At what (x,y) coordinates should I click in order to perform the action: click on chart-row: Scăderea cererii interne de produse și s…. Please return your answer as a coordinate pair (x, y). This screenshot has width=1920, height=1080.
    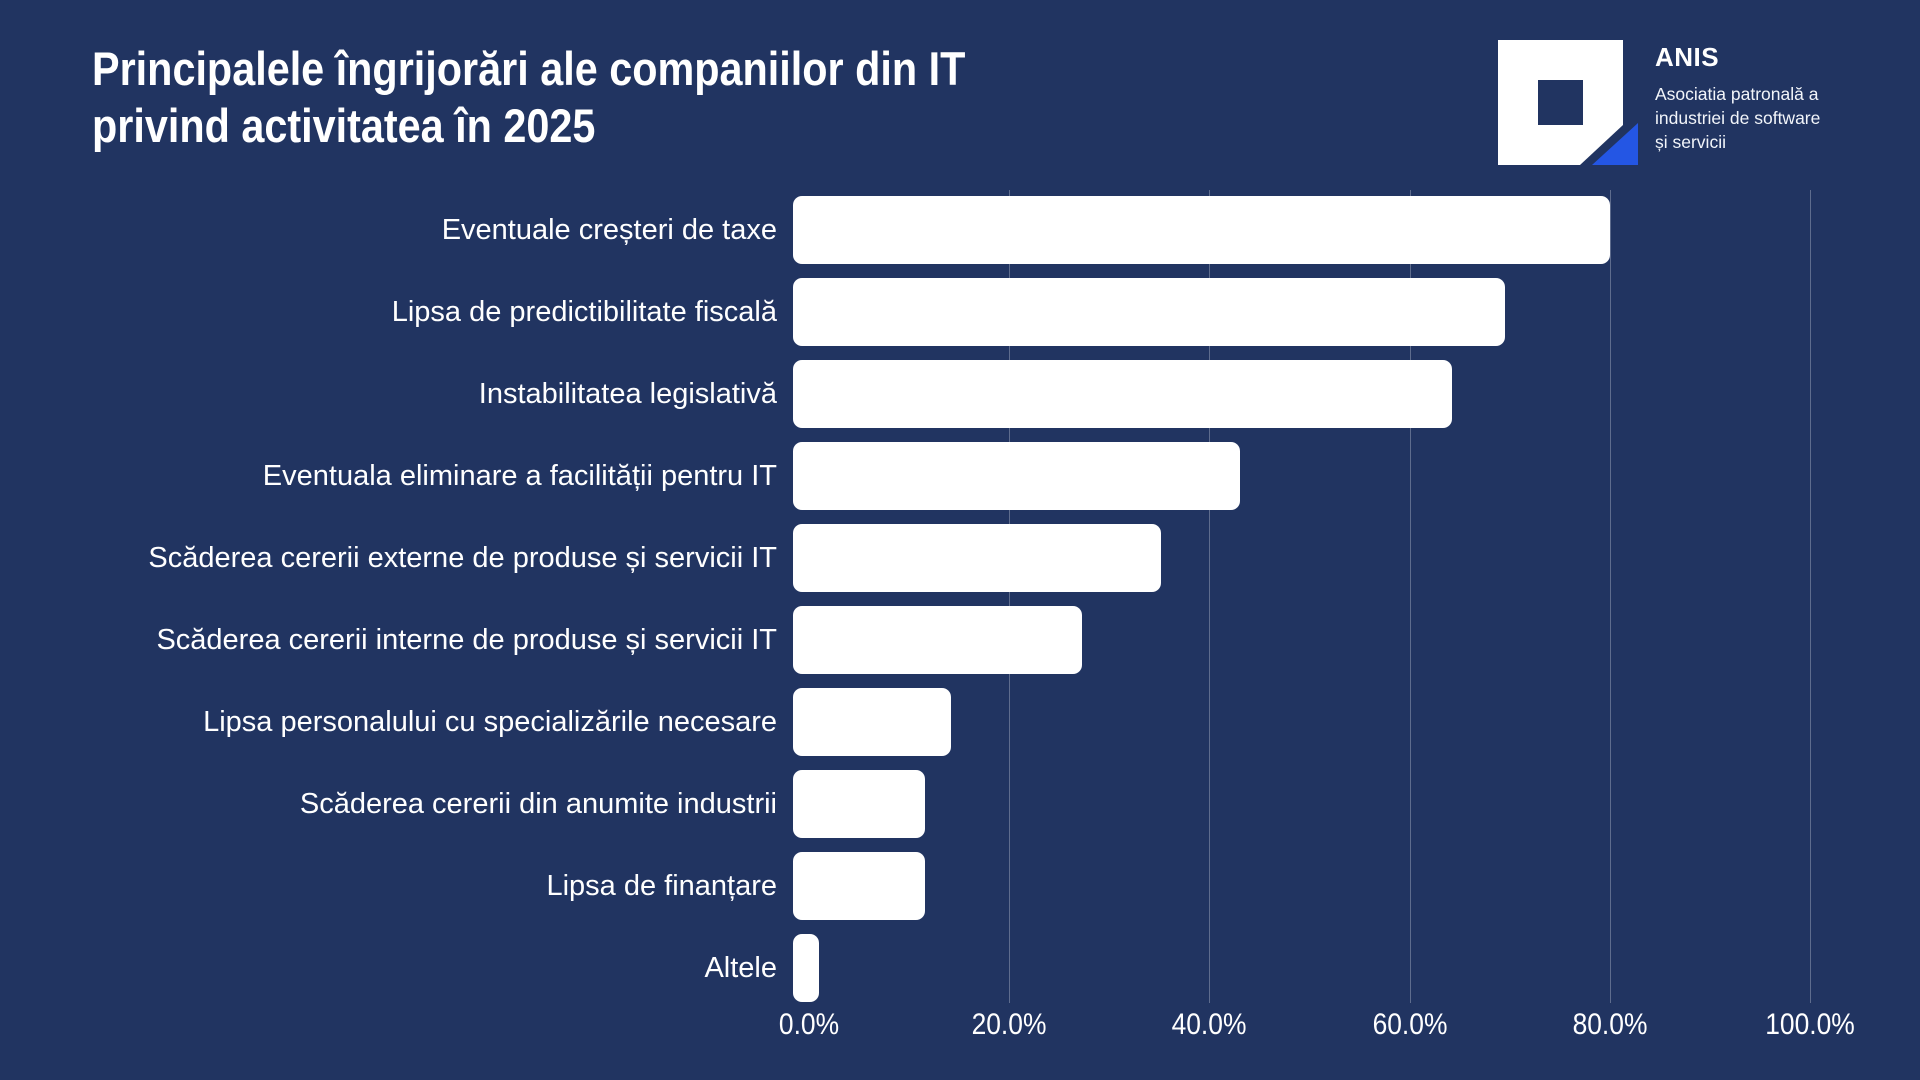
    Looking at the image, I should click on (960, 640).